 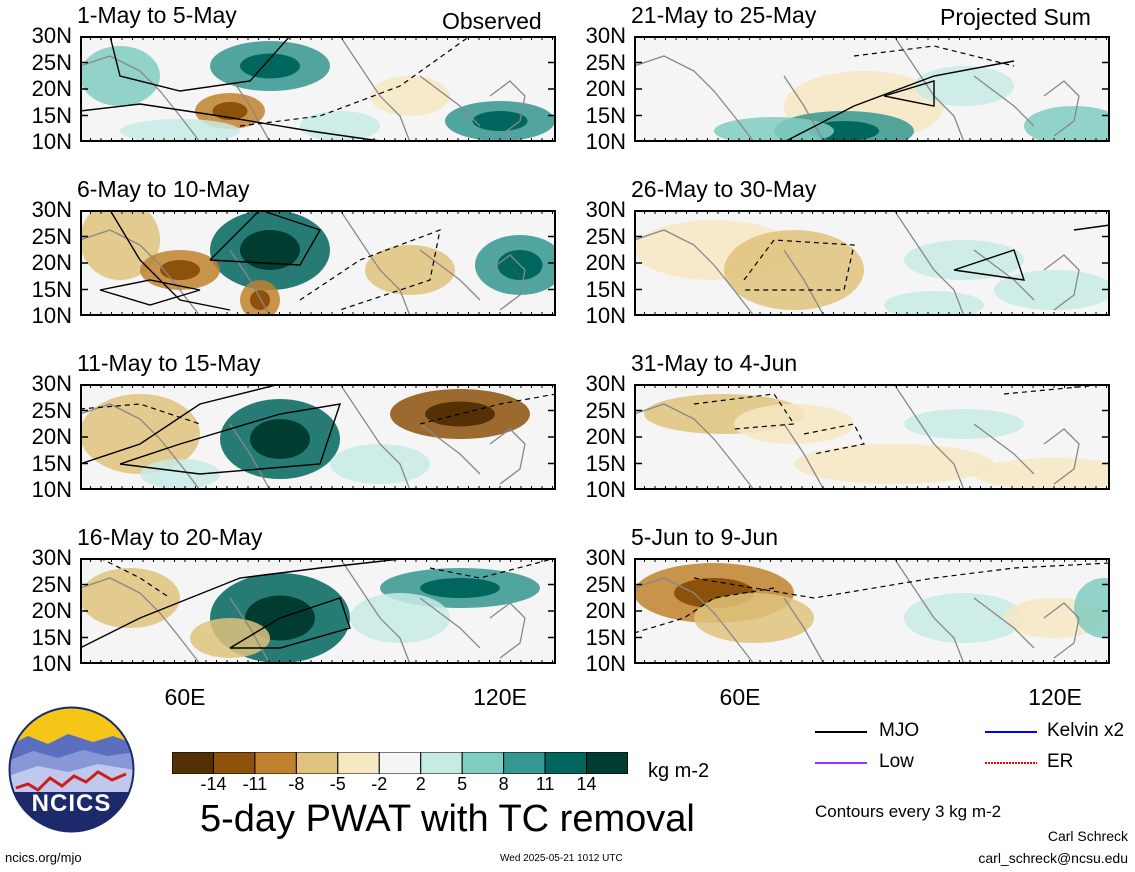 I want to click on panel-title: 11-May to 15-May, so click(x=169, y=363).